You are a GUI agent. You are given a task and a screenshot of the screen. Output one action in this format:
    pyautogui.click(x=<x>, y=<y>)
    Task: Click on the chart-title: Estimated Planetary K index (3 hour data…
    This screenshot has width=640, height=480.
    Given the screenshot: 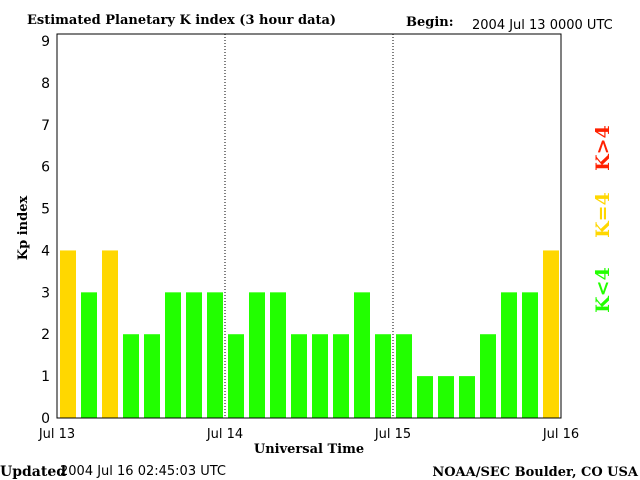 What is the action you would take?
    pyautogui.click(x=181, y=20)
    